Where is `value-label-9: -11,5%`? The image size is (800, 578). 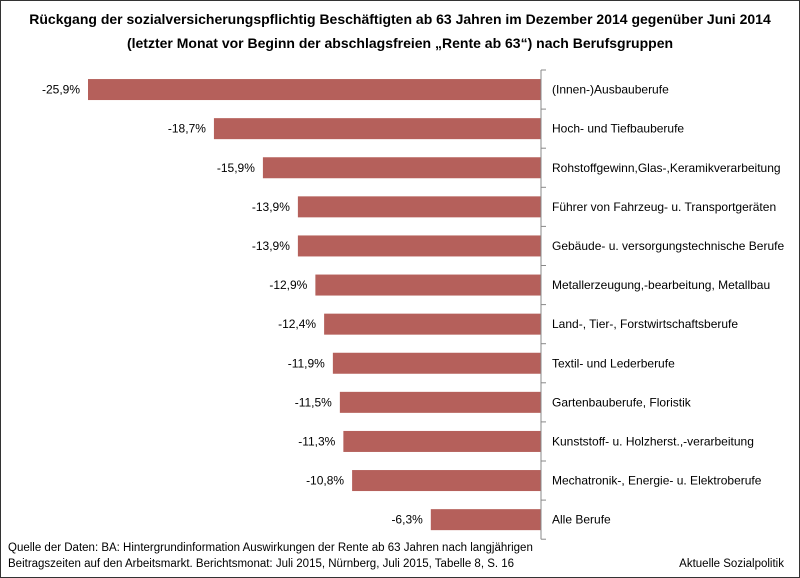 value-label-9: -11,5% is located at coordinates (313, 402).